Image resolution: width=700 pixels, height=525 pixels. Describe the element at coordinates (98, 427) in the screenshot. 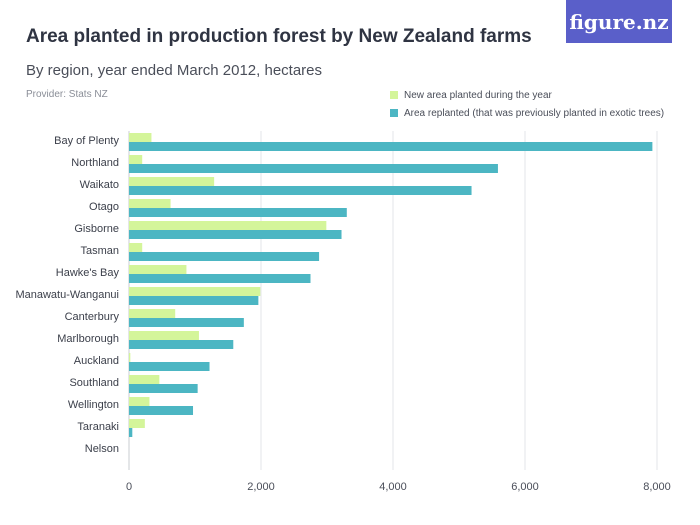

I see `category-label-taranaki: Taranaki` at that location.